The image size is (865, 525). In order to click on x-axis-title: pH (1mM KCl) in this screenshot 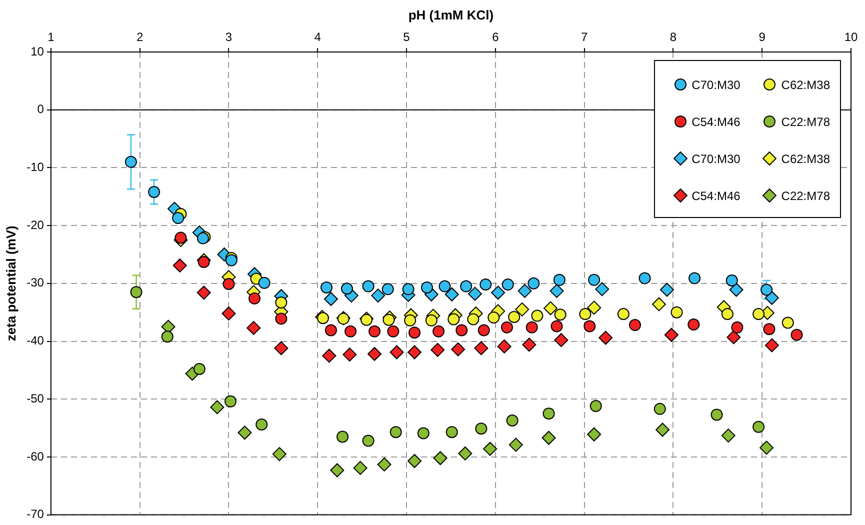, I will do `click(451, 14)`.